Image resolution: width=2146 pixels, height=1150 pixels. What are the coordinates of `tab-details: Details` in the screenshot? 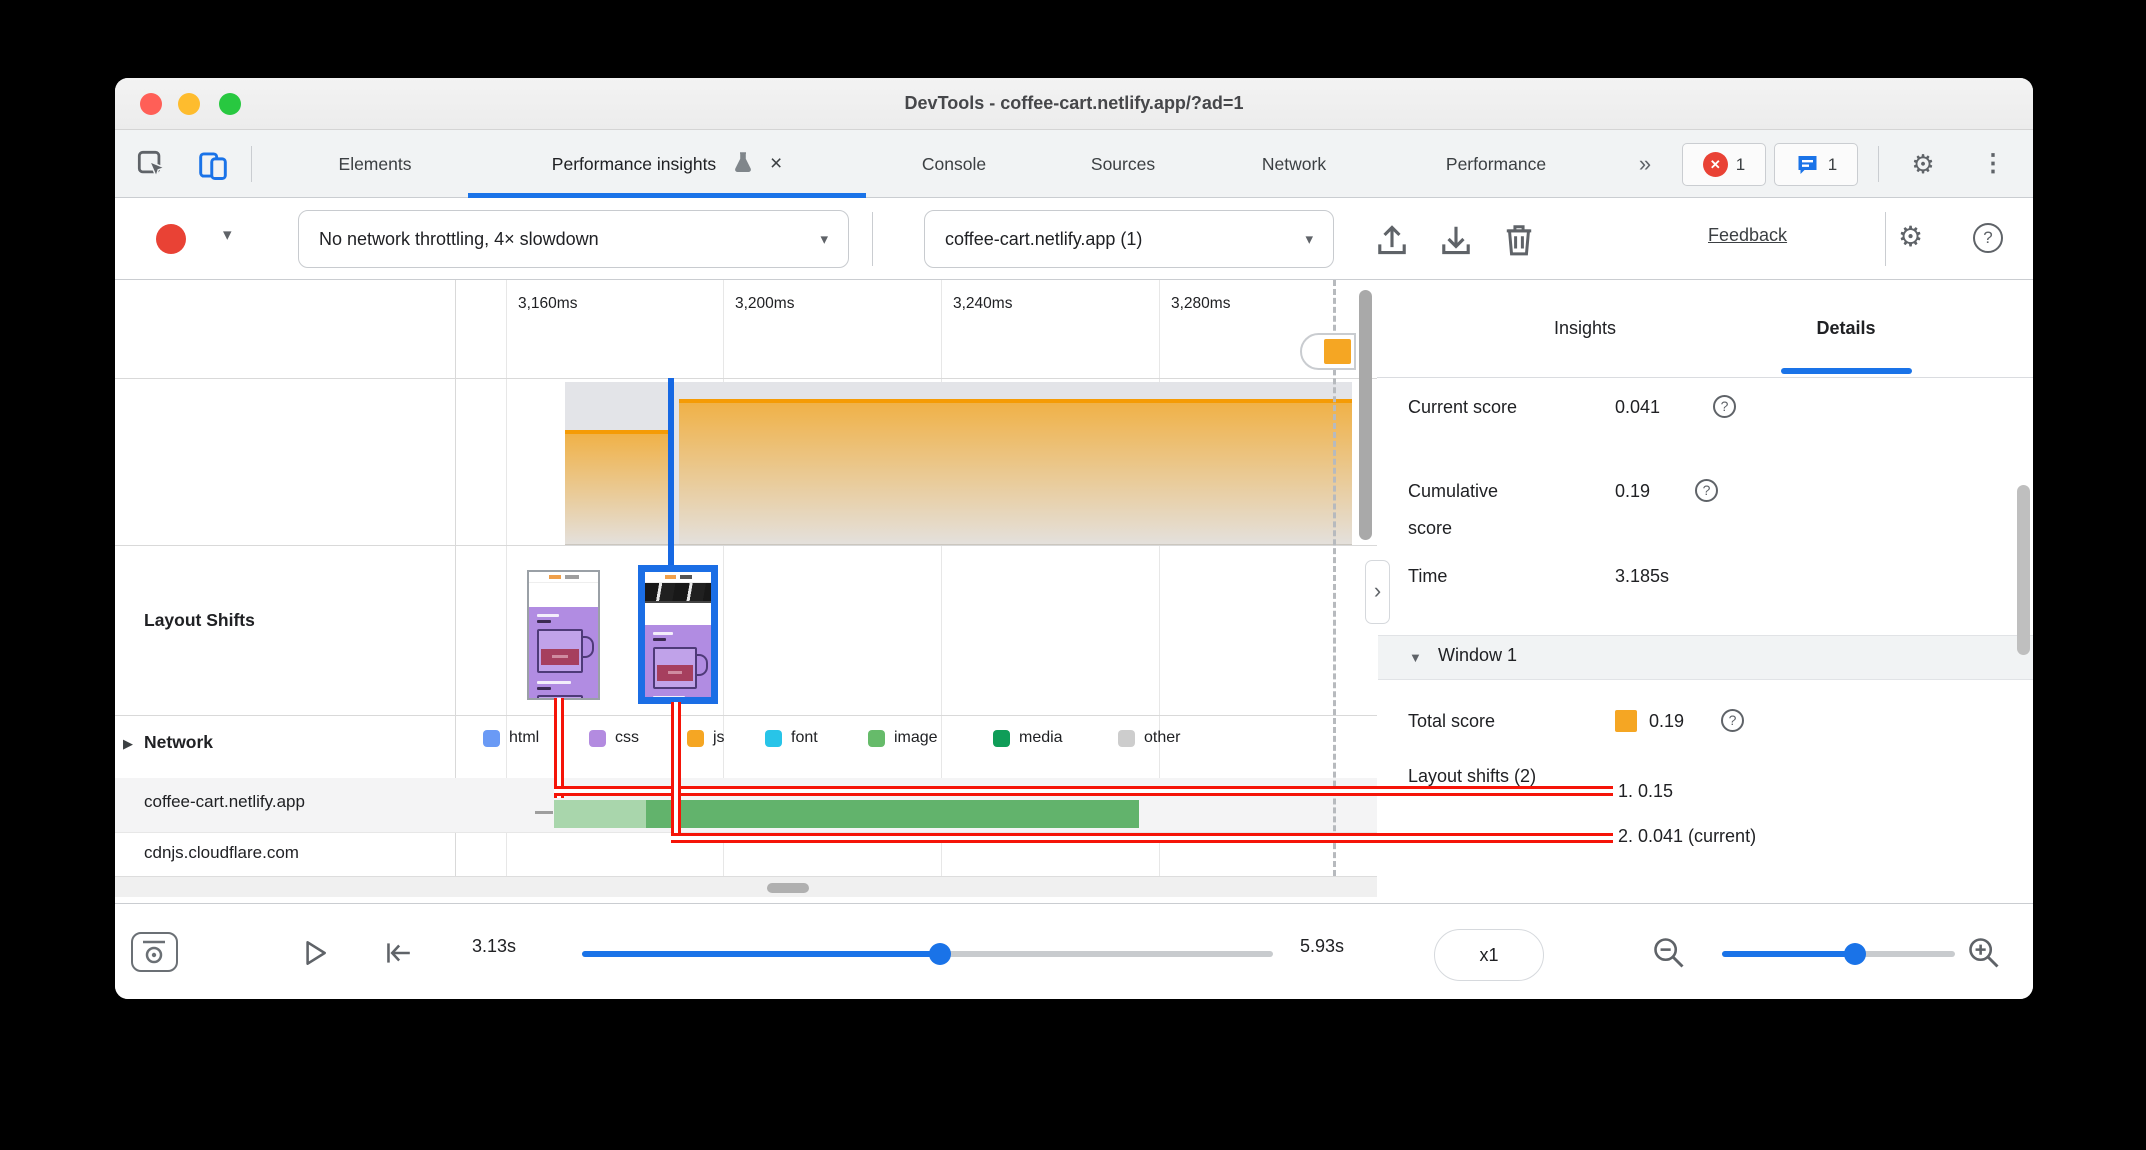 It's located at (1846, 328).